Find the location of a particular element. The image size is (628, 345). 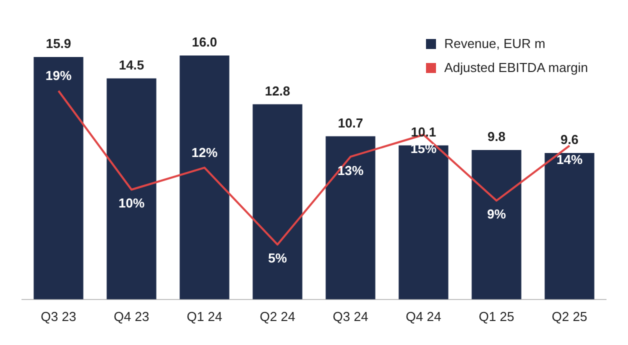

data-label: 5% is located at coordinates (278, 258).